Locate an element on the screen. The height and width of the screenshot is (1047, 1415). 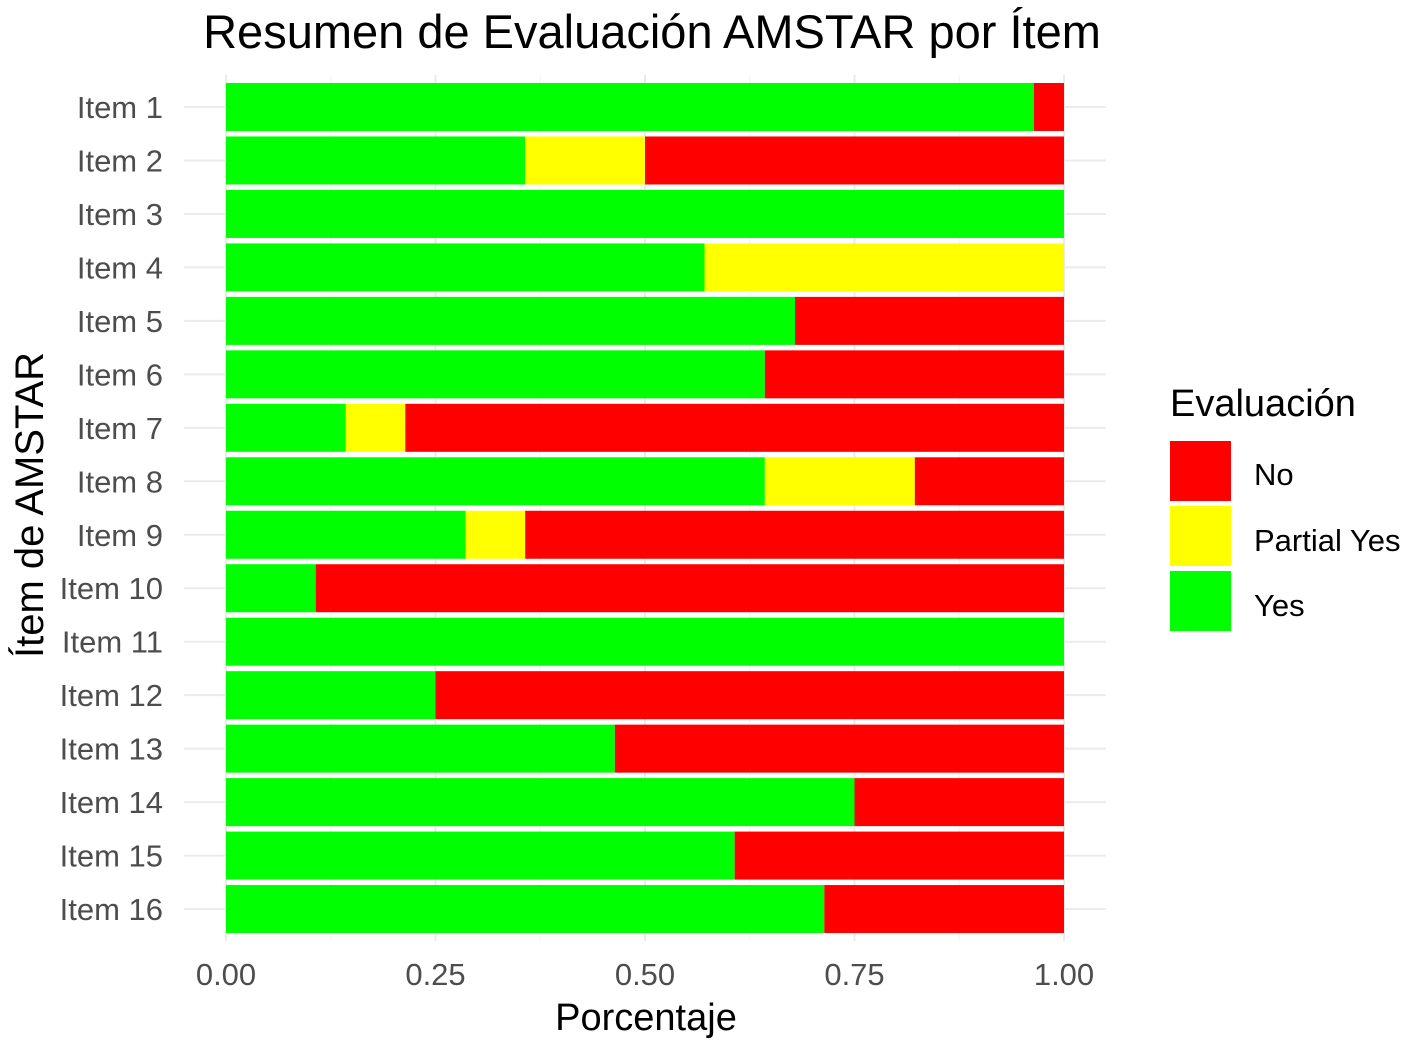
legend-key-no is located at coordinates (1200, 471).